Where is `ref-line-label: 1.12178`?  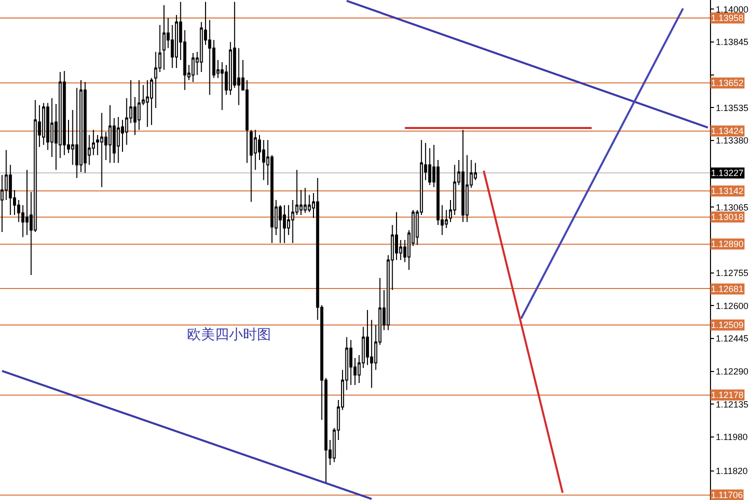
ref-line-label: 1.12178 is located at coordinates (727, 395).